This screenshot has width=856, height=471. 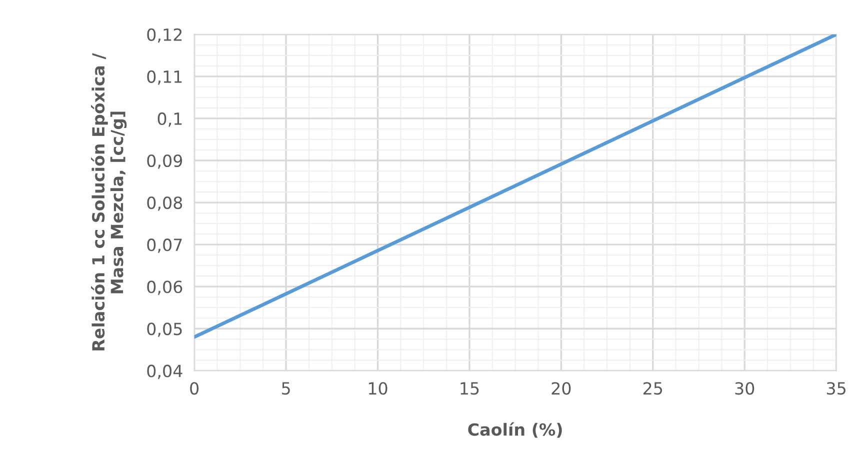 I want to click on y-tick-label: 0,11, so click(x=164, y=77).